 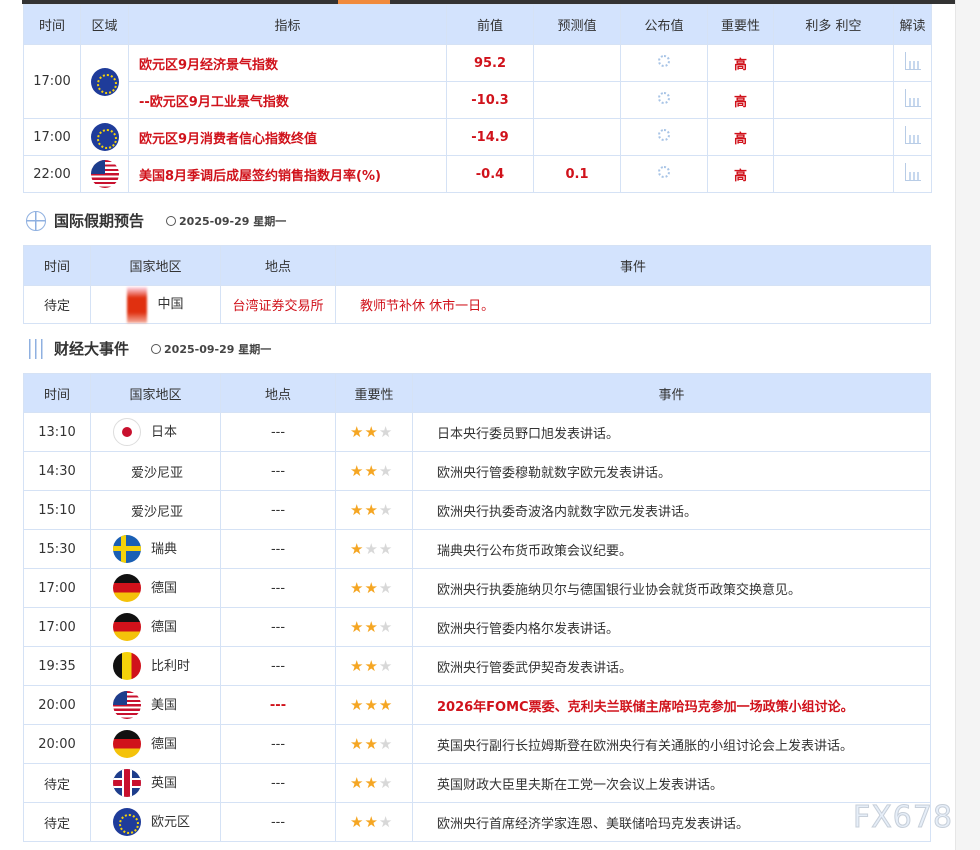 What do you see at coordinates (57, 705) in the screenshot?
I see `time-cell: 20:00` at bounding box center [57, 705].